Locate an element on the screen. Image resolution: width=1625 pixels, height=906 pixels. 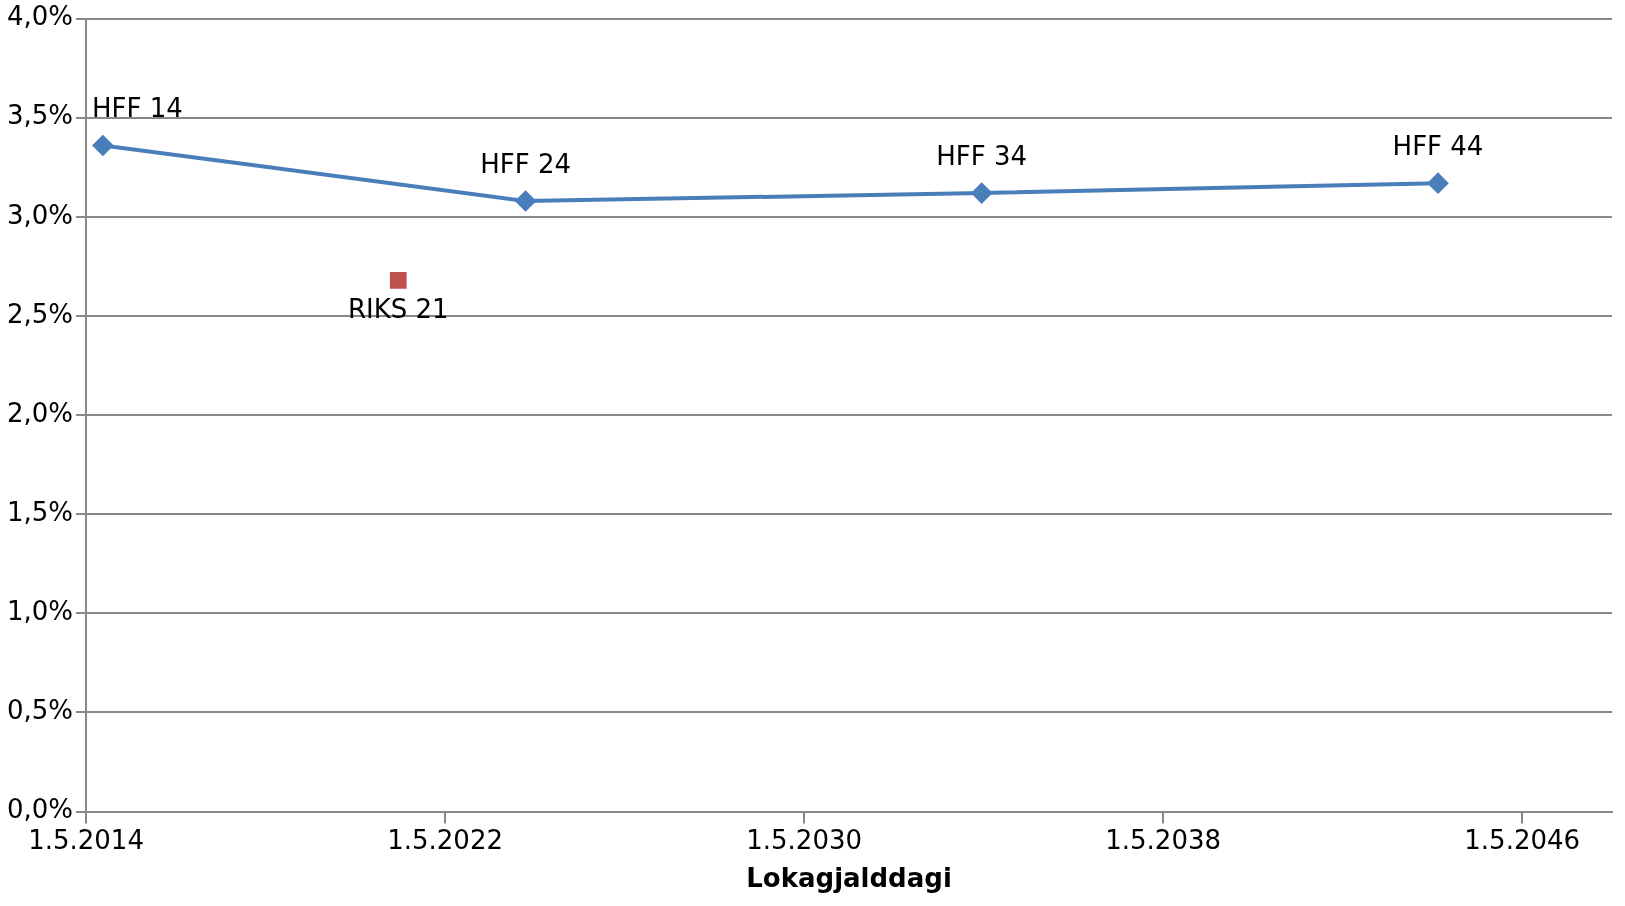
y-tick-label: 2,0% is located at coordinates (40, 412).